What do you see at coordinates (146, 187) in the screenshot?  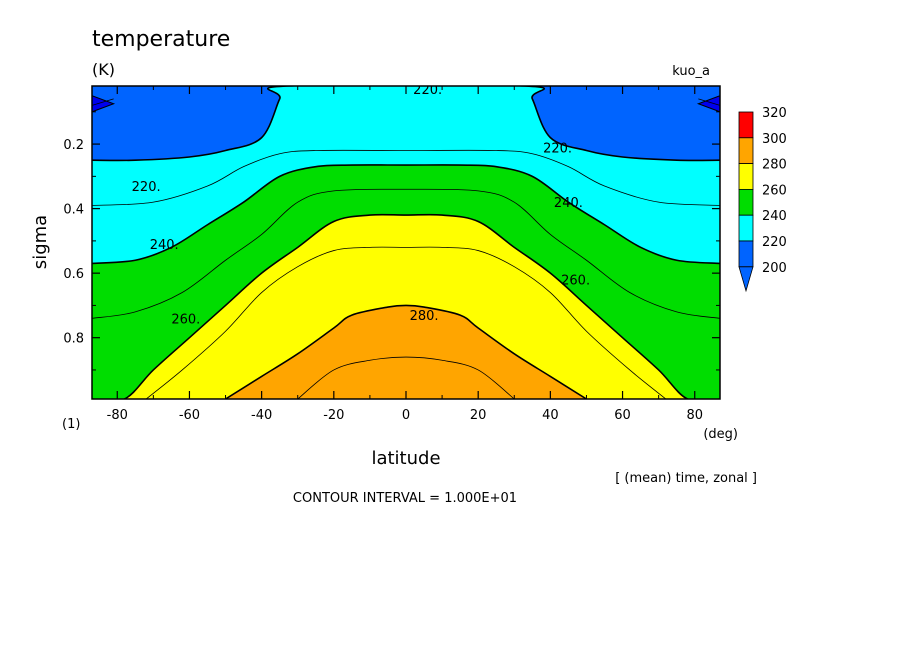 I see `contour-label-2: 220.` at bounding box center [146, 187].